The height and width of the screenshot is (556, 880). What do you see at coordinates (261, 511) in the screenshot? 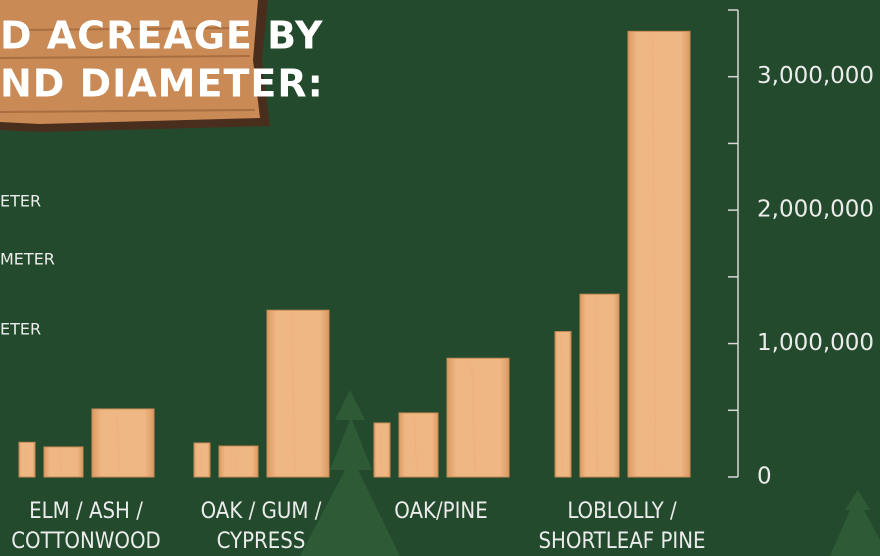
I see `x-tick-label: OAK / GUM /` at bounding box center [261, 511].